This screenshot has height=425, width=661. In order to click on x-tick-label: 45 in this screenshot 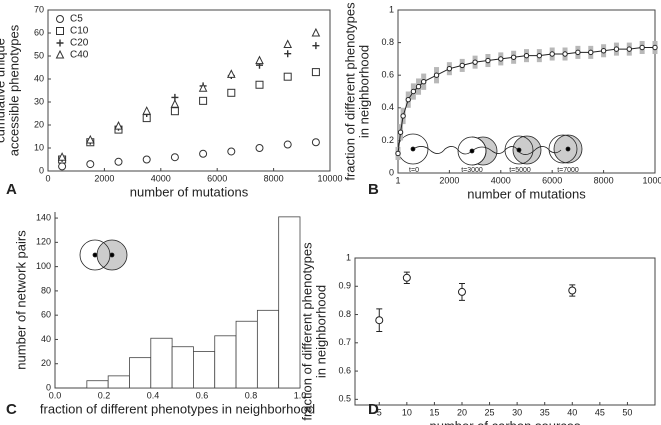, I will do `click(600, 412)`.